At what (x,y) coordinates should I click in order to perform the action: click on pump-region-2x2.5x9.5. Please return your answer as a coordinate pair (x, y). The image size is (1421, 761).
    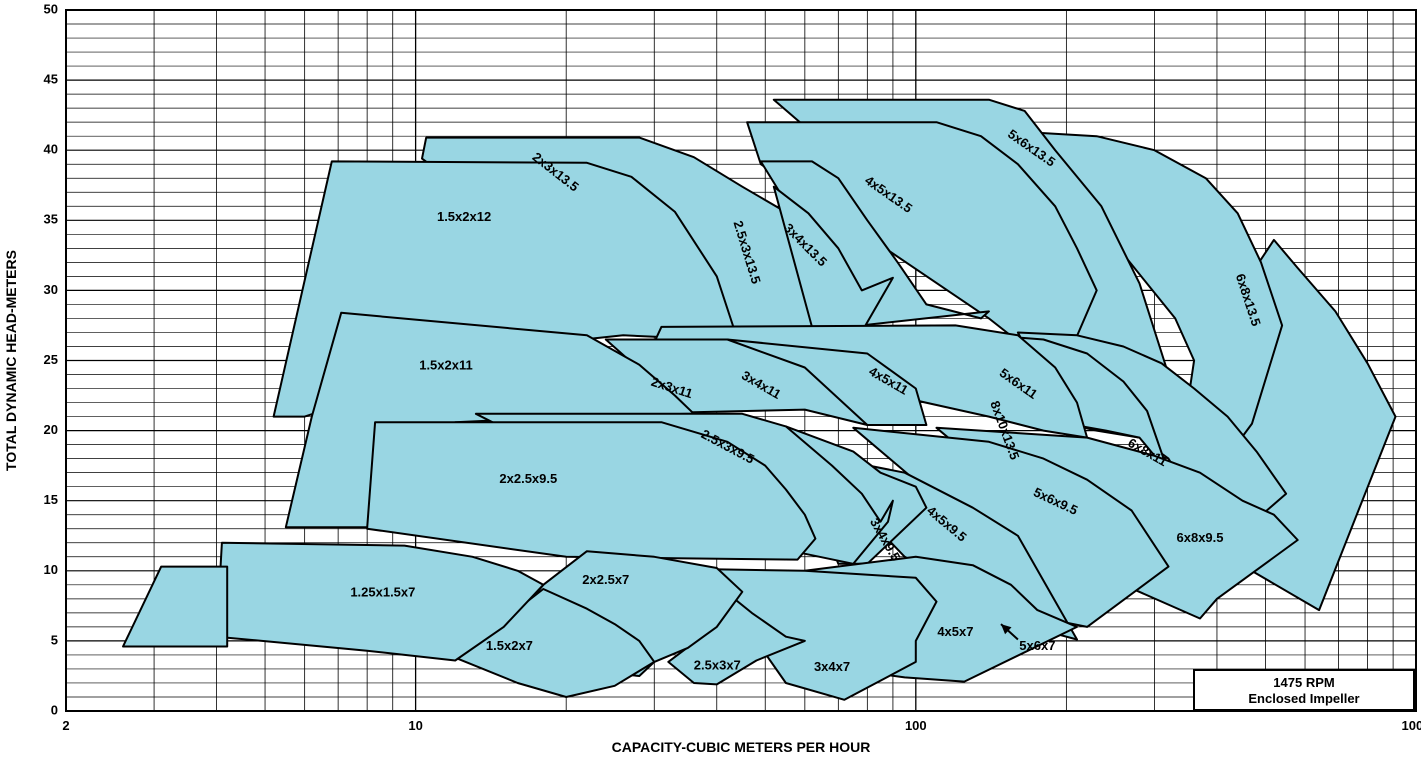
    Looking at the image, I should click on (591, 491).